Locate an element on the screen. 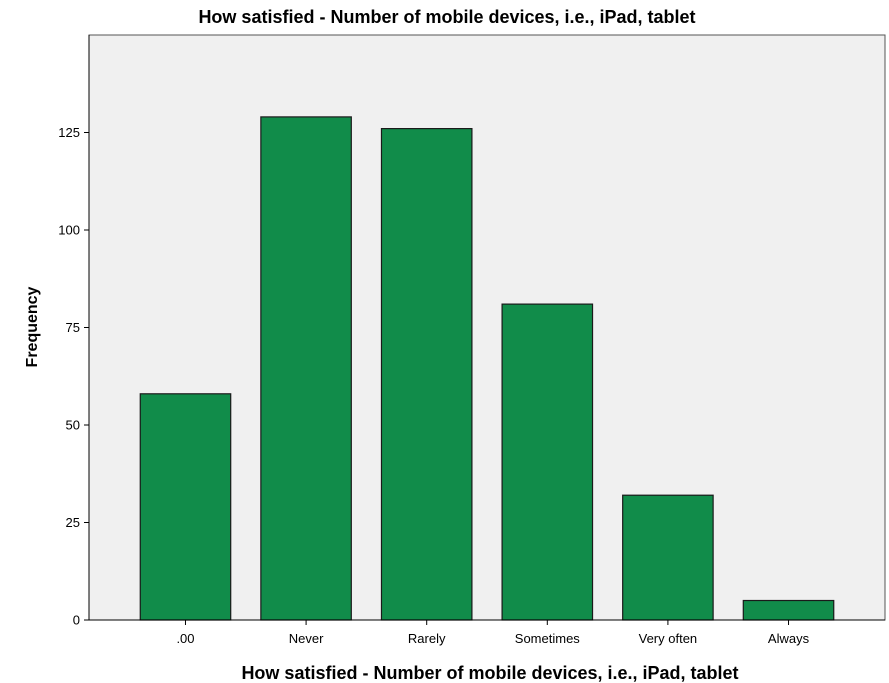 Image resolution: width=889 pixels, height=683 pixels. bar-never is located at coordinates (306, 368).